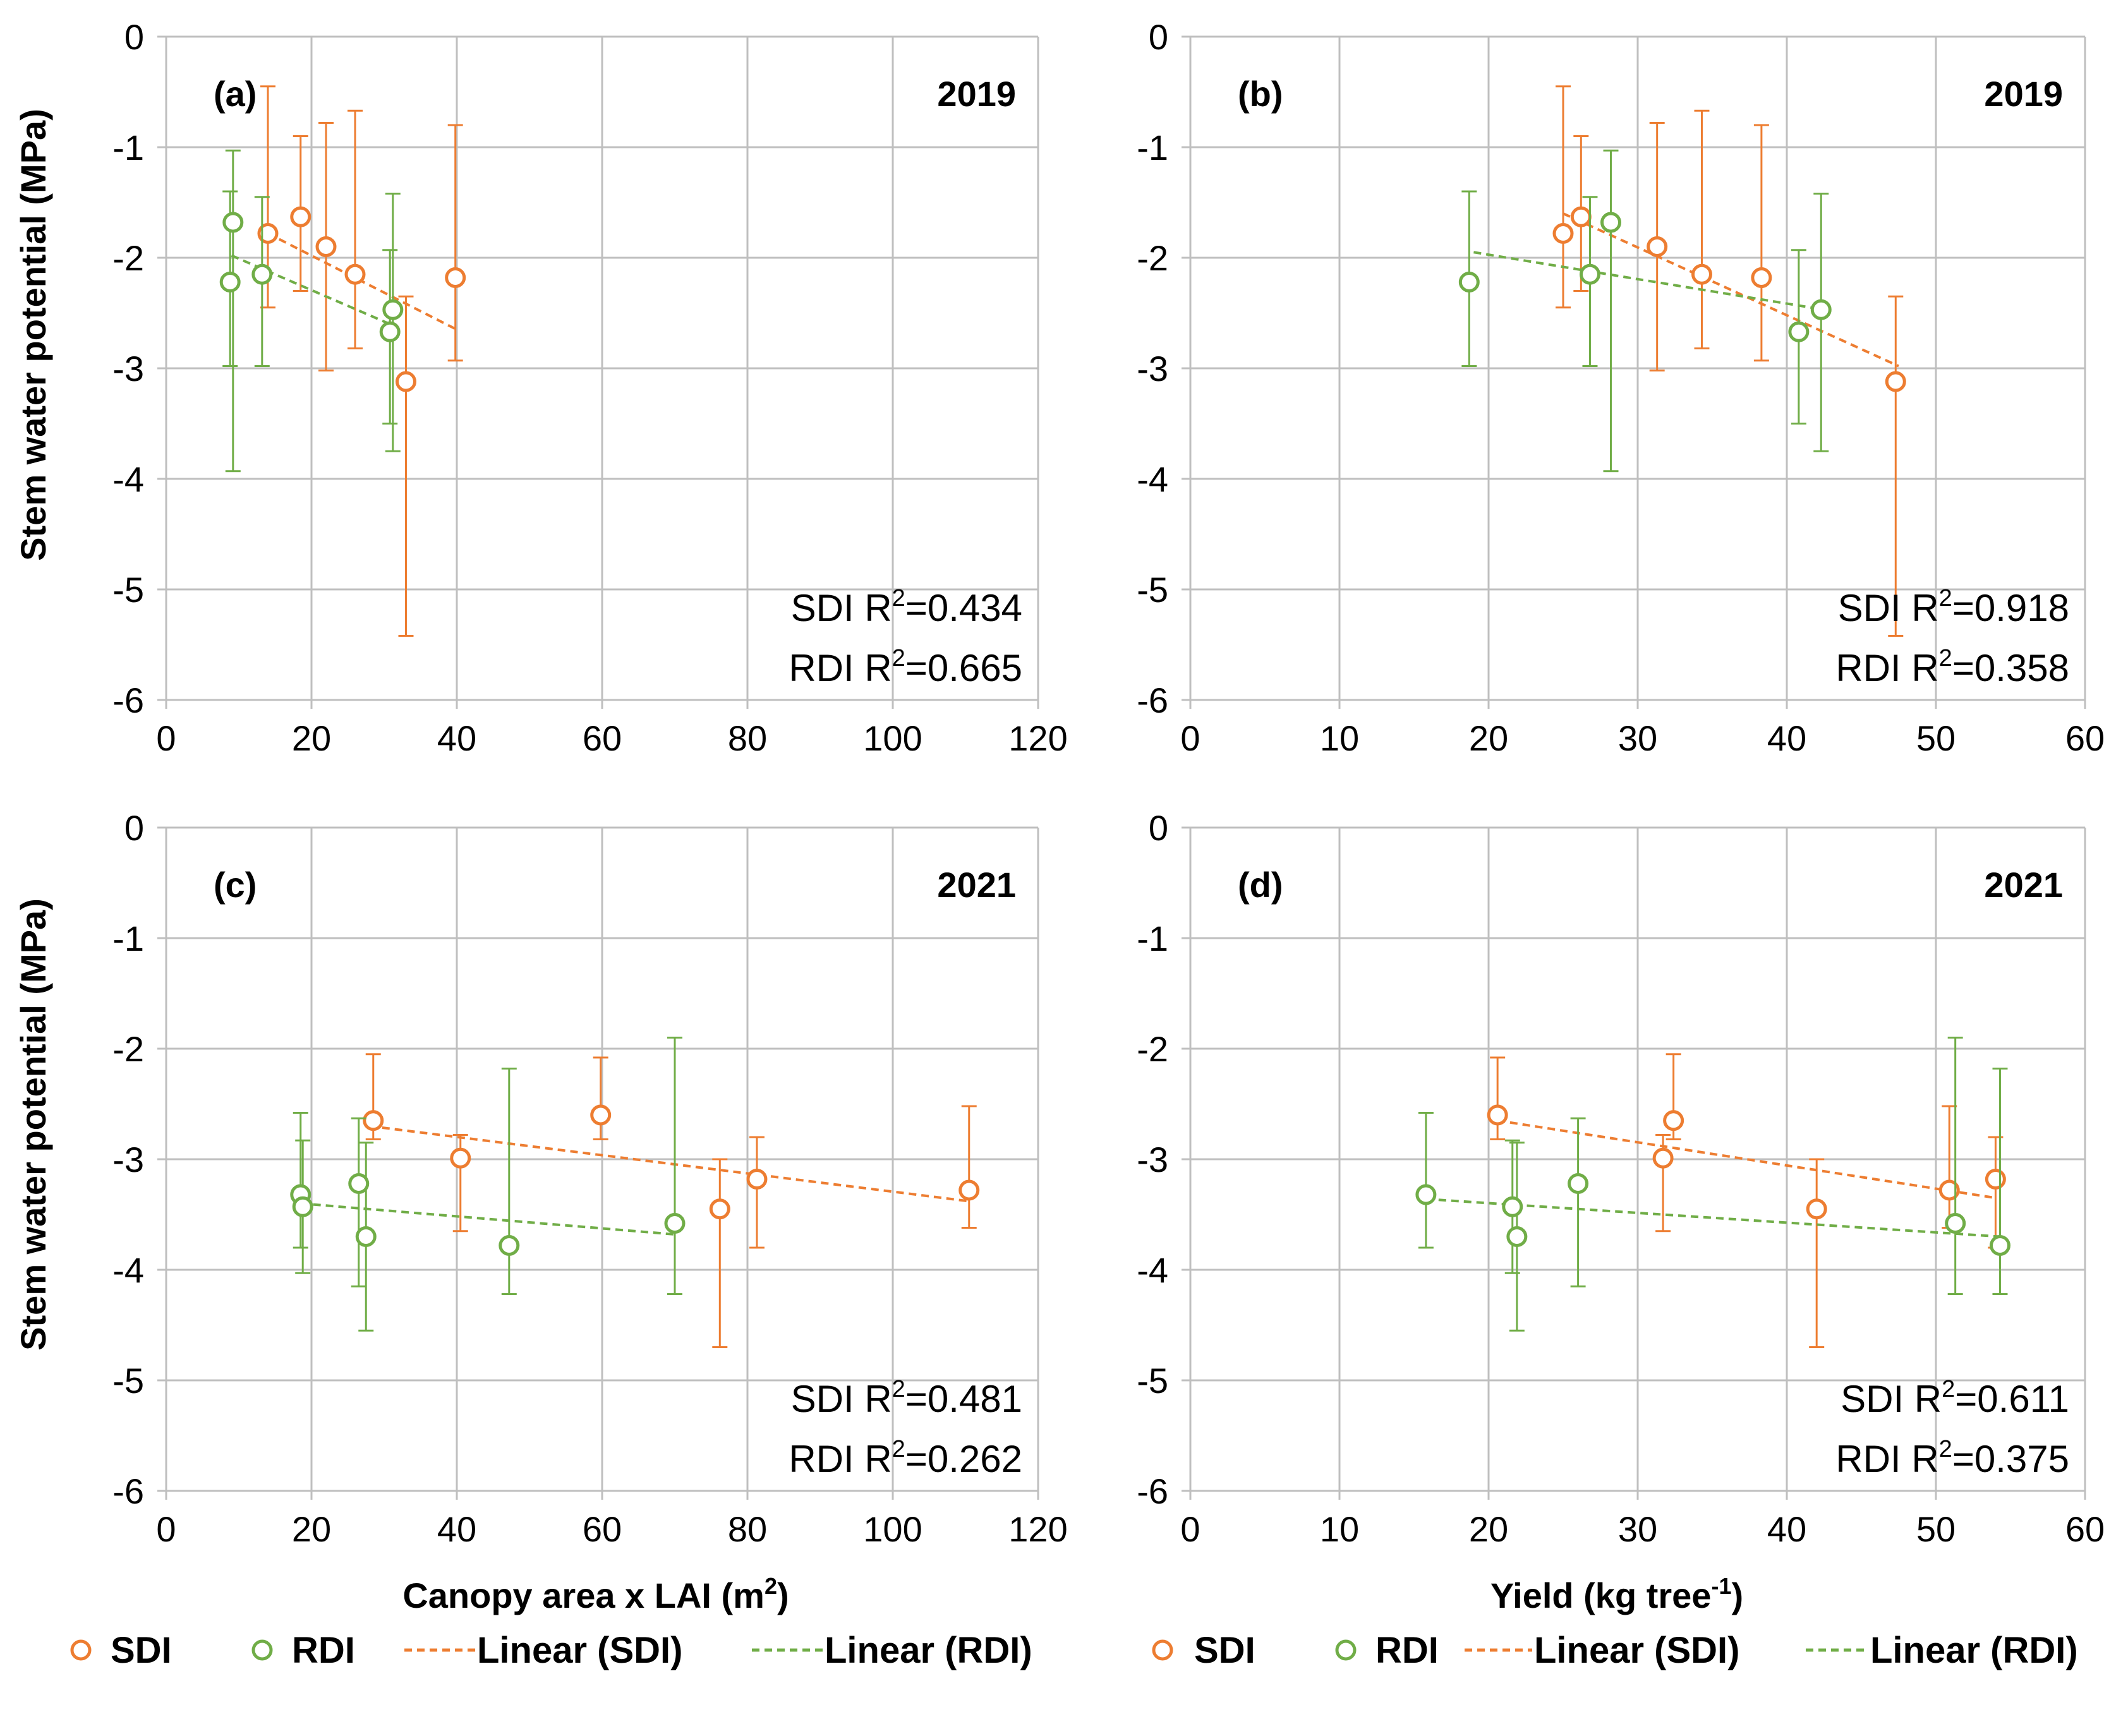 This screenshot has height=1736, width=2128. I want to click on sdi-r2-label: SDI R2=0.918, so click(1953, 607).